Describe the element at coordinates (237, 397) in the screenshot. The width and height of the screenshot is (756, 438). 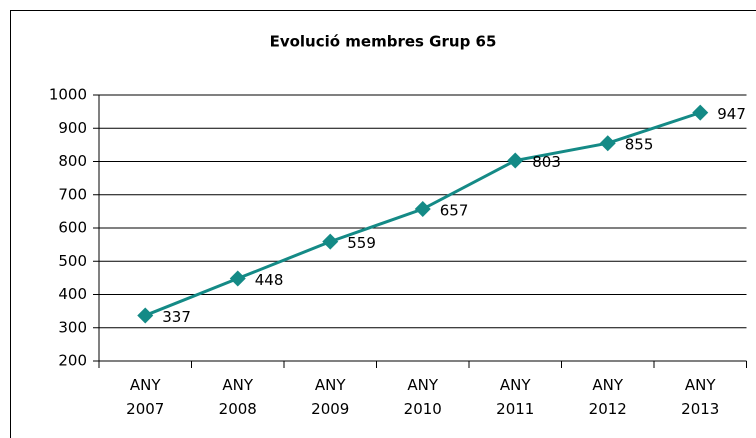
I see `x-tick-label: ANY 2008` at that location.